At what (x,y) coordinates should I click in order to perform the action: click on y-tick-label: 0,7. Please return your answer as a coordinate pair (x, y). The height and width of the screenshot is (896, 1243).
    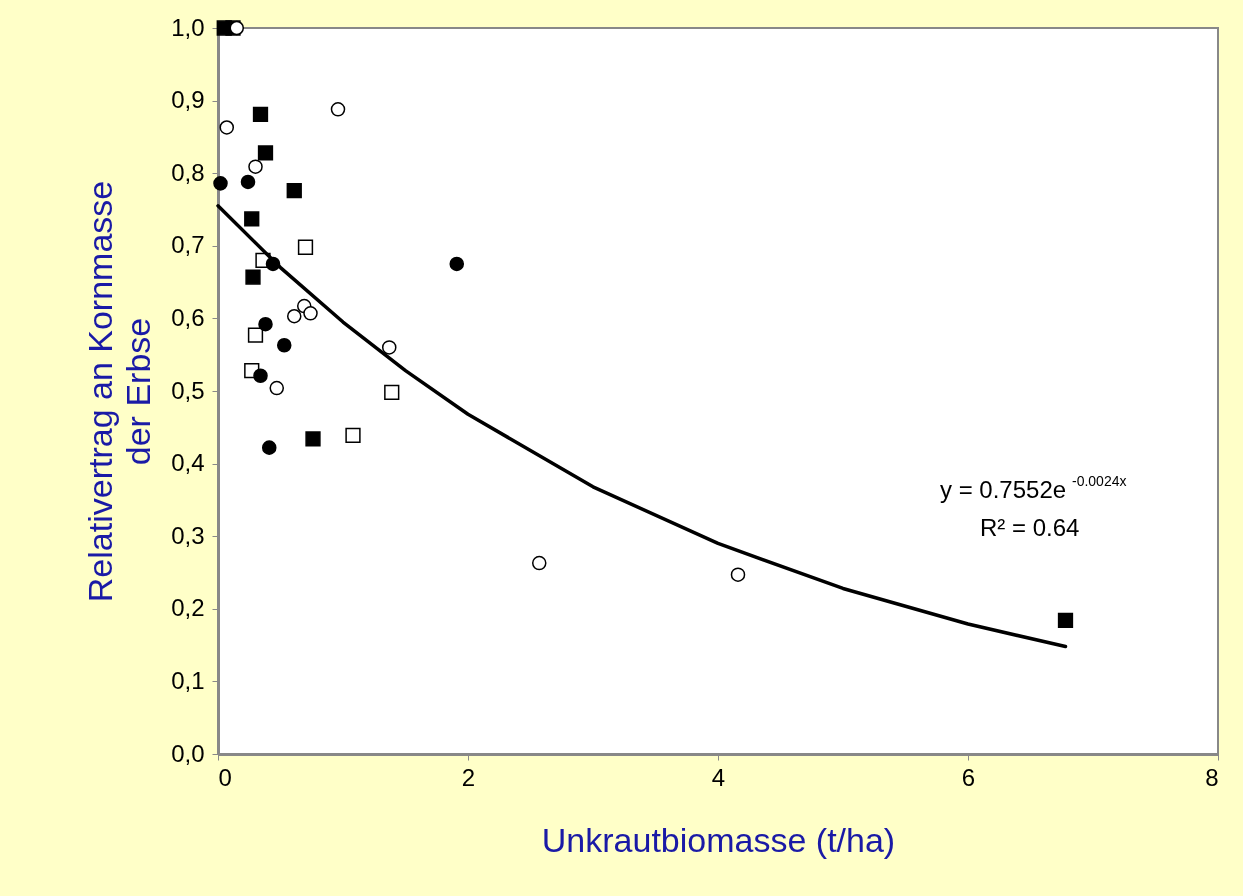
    Looking at the image, I should click on (188, 245).